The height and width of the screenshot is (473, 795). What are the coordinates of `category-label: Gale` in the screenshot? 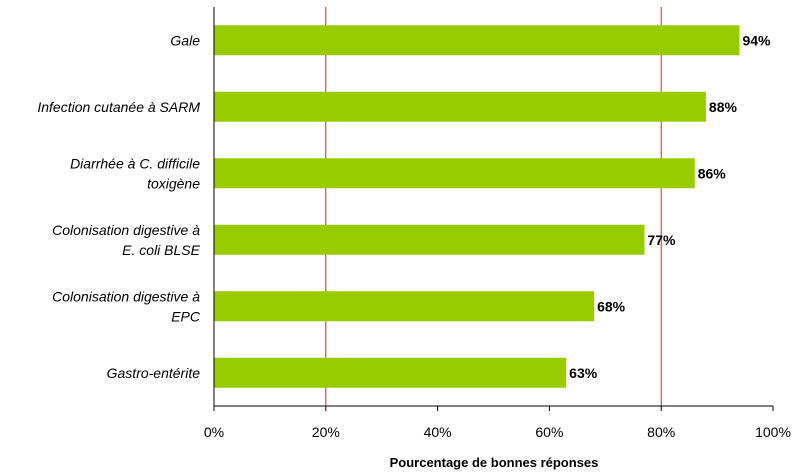 It's located at (185, 40).